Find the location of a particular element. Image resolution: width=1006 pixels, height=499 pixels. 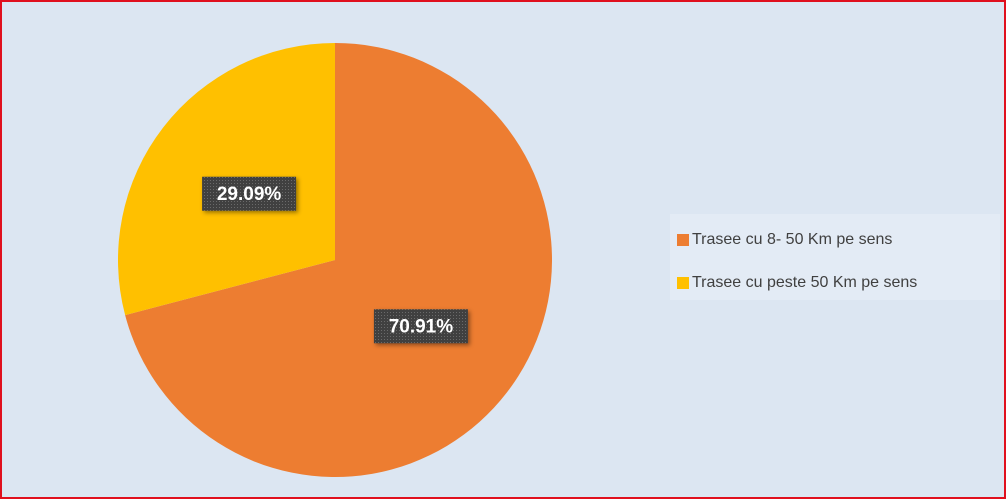

legend-label: Trasee cu peste 50 Km pe sens is located at coordinates (804, 282).